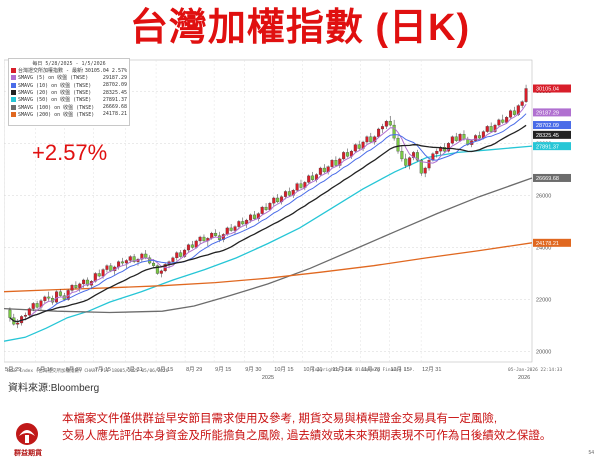 Image resolution: width=600 pixels, height=464 pixels. What do you see at coordinates (105, 70) in the screenshot?
I see `legend-value: 30105.04 2.57%` at bounding box center [105, 70].